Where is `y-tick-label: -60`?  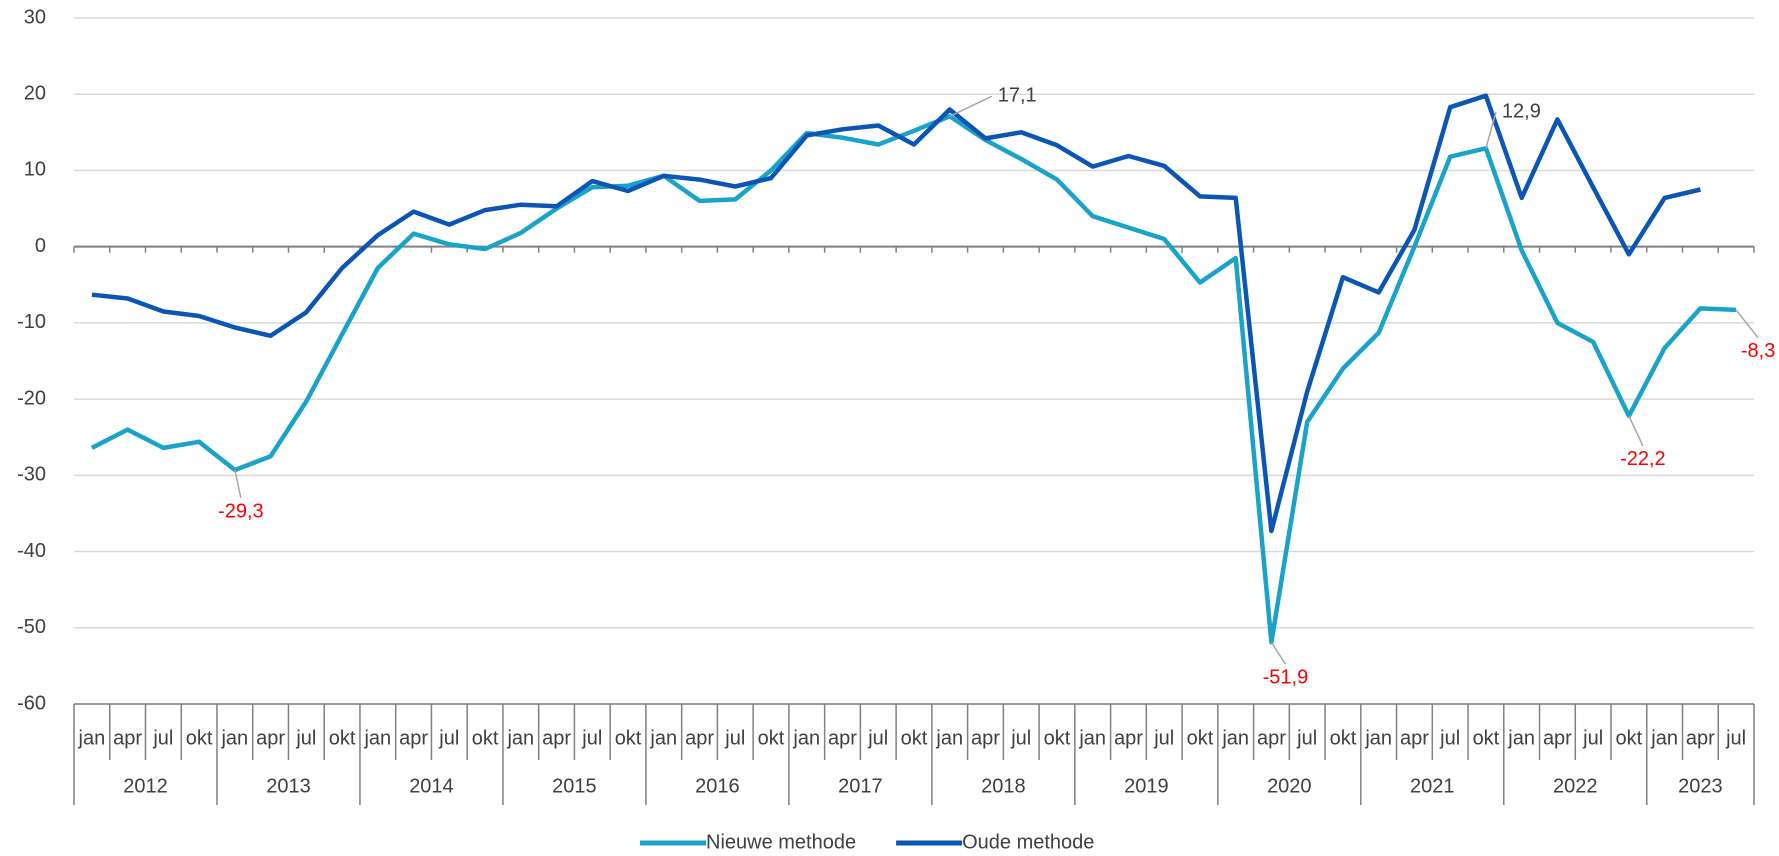
y-tick-label: -60 is located at coordinates (31, 703).